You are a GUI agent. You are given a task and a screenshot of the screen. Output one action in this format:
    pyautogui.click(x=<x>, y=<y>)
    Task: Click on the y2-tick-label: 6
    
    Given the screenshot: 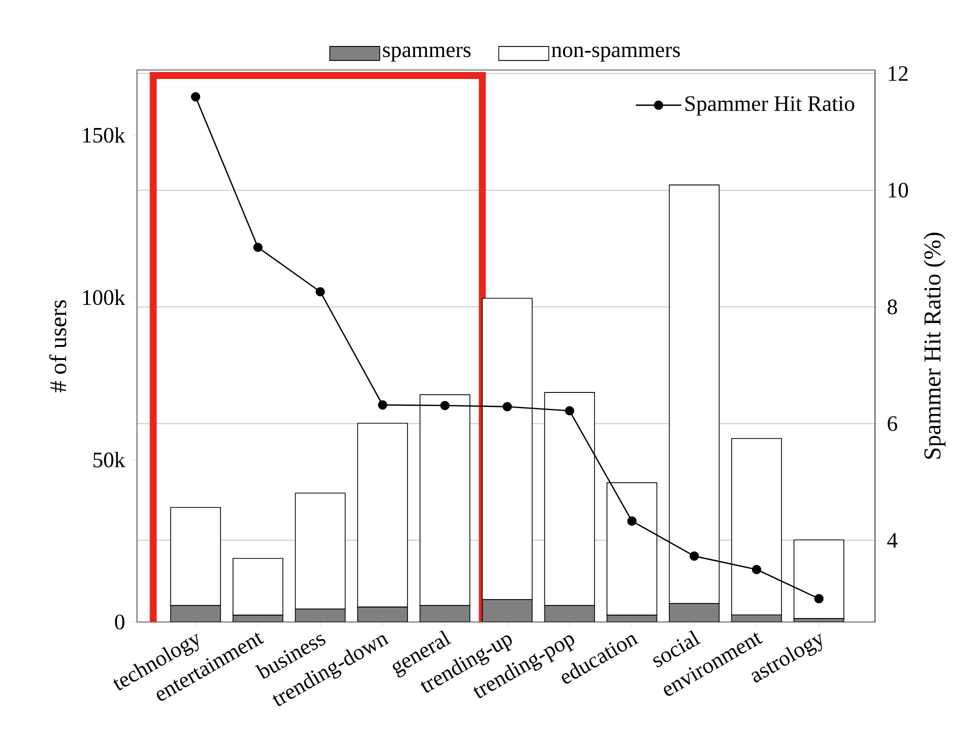 What is the action you would take?
    pyautogui.click(x=893, y=423)
    